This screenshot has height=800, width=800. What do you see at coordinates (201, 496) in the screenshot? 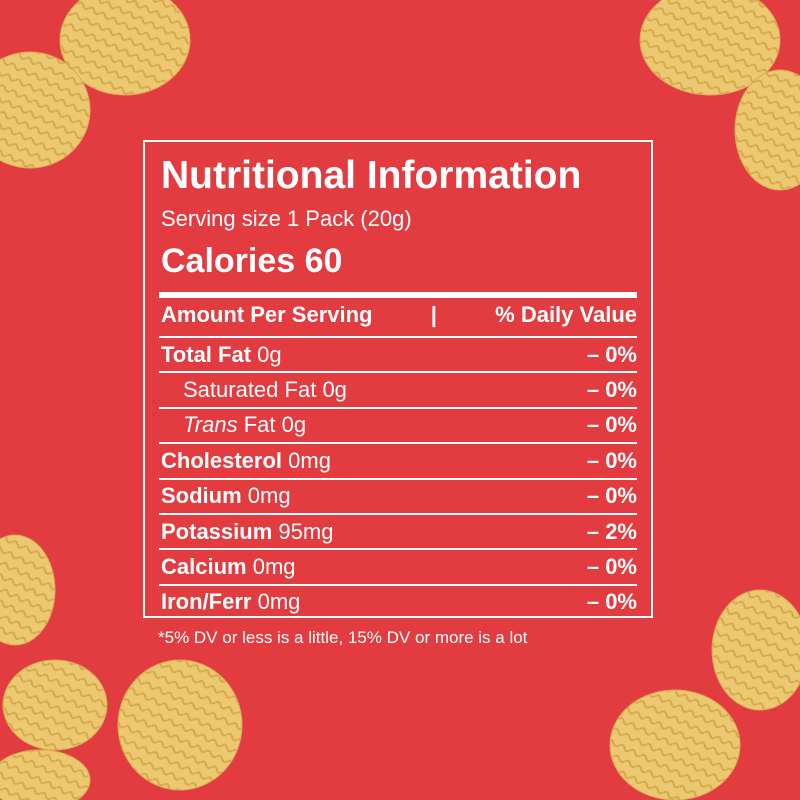
I see `nutrient: Sodium` at bounding box center [201, 496].